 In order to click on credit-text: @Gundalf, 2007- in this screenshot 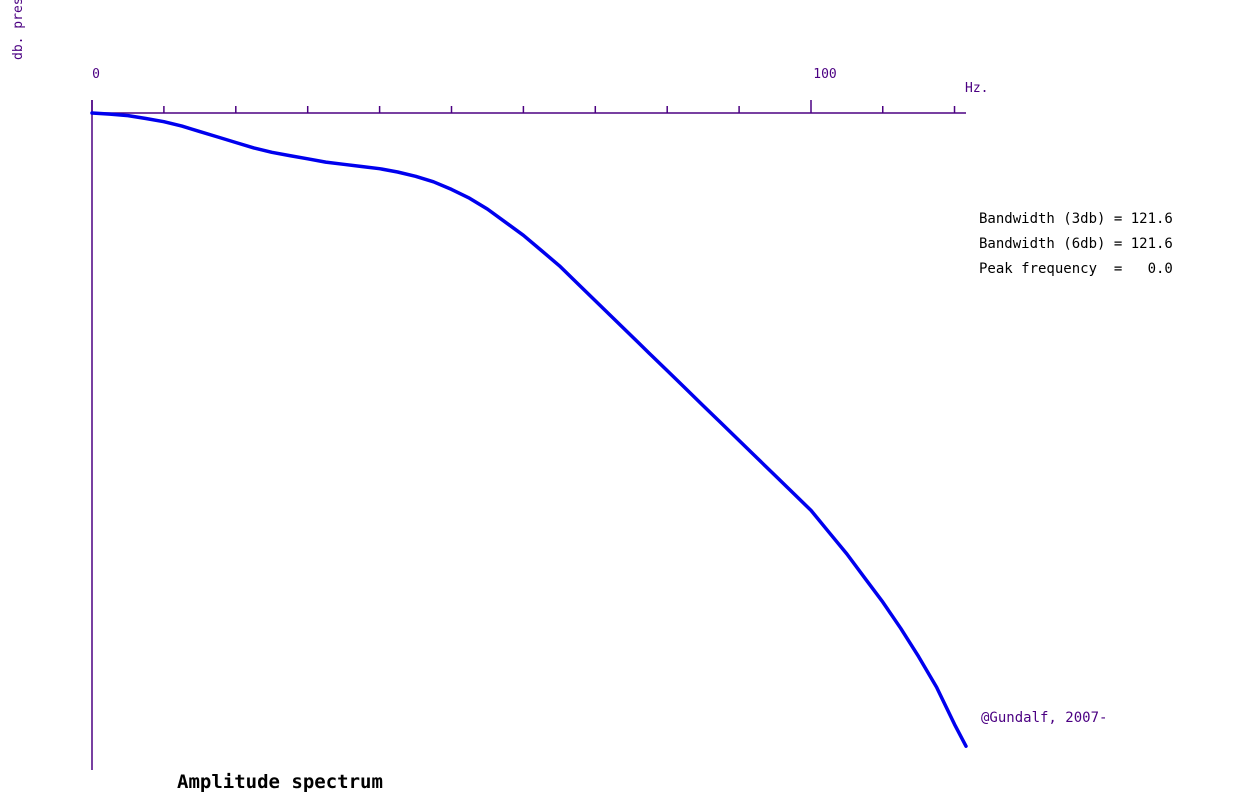, I will do `click(1044, 718)`.